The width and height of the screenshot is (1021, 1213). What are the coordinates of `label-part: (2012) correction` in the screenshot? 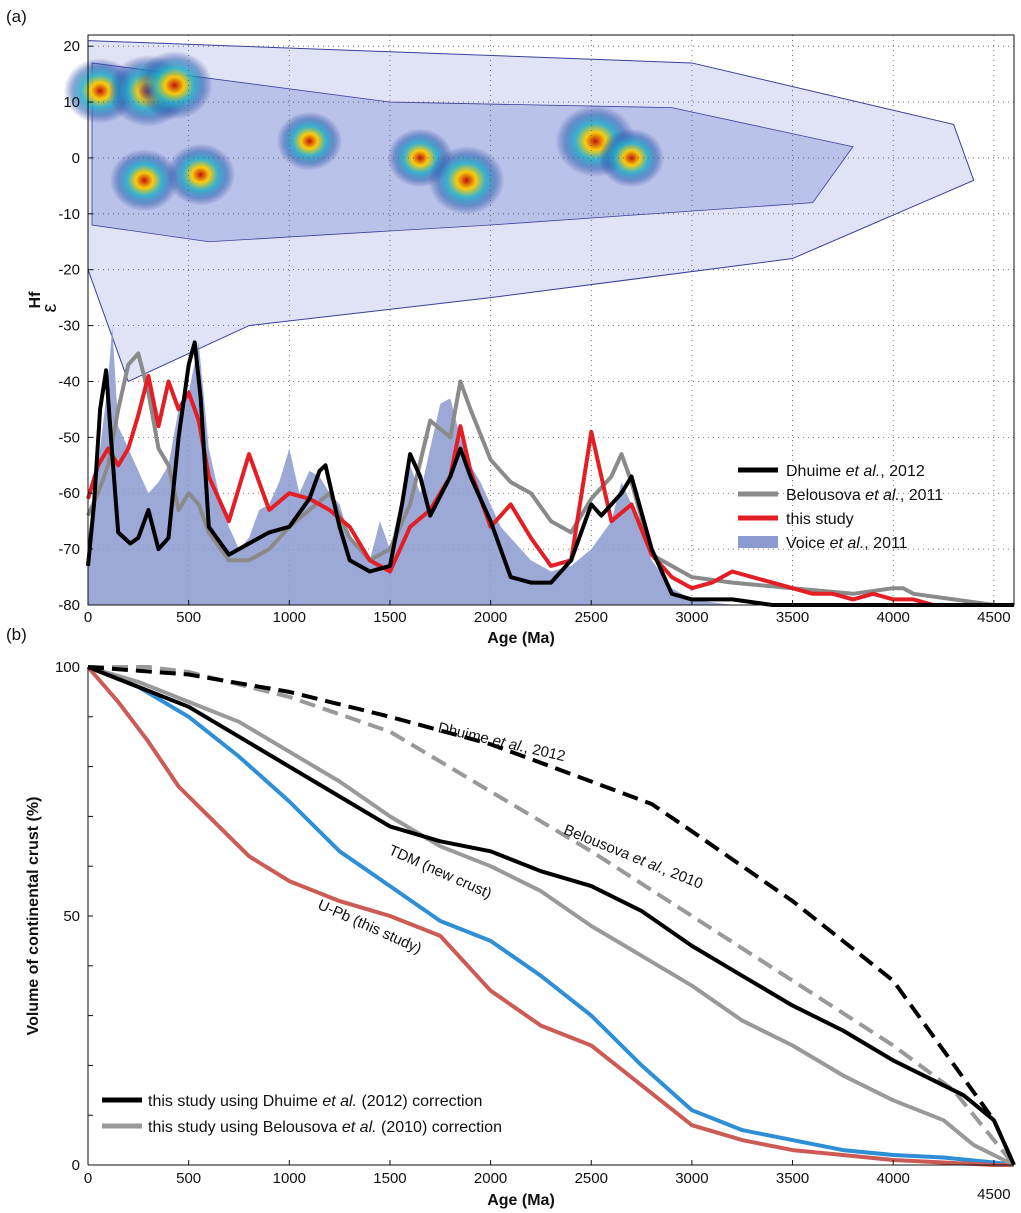 It's located at (419, 1101).